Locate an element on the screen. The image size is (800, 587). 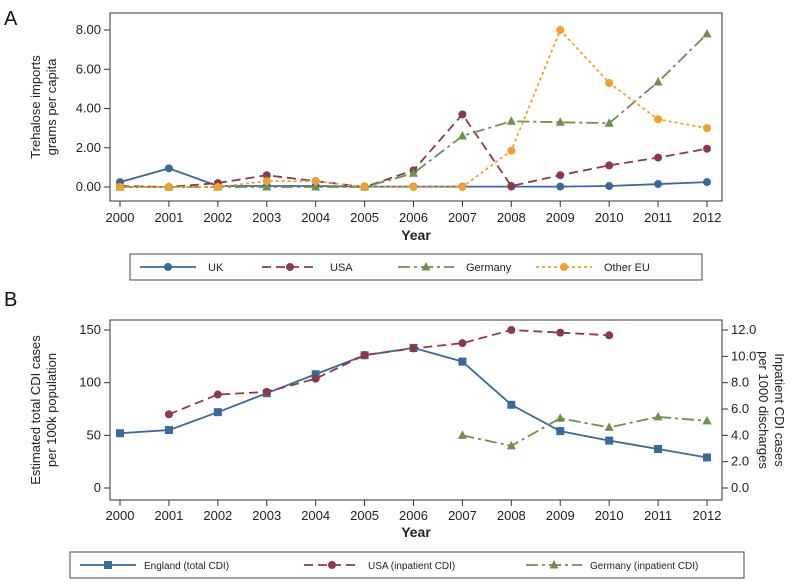
legend-label: England (total CDI) is located at coordinates (186, 566).